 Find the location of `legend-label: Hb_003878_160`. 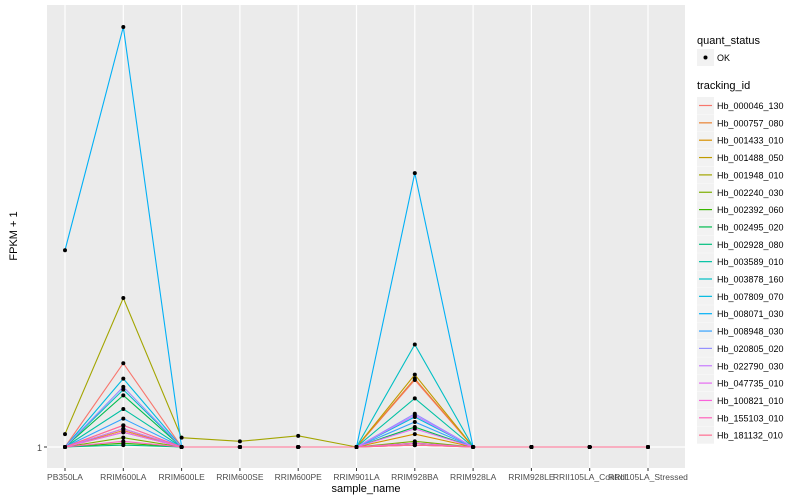

legend-label: Hb_003878_160 is located at coordinates (750, 280).